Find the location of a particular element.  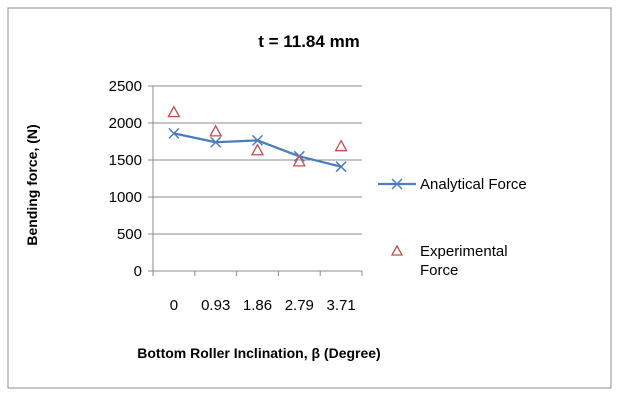

x-tick-label: 2.79 is located at coordinates (299, 305).